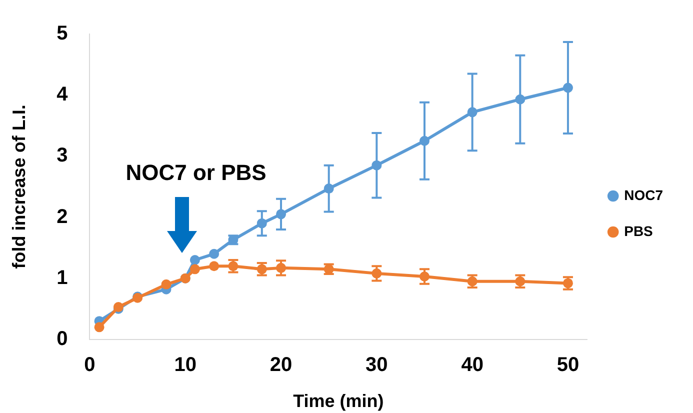  I want to click on y-tick-label: 2, so click(62, 217).